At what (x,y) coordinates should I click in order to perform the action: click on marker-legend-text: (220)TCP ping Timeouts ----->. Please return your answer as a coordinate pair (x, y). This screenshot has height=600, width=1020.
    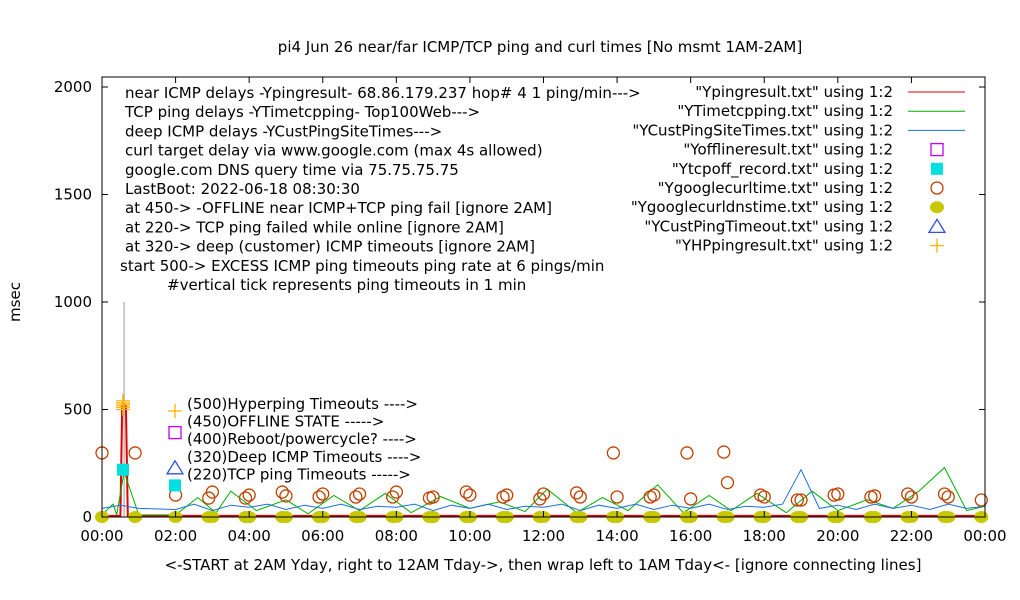
    Looking at the image, I should click on (299, 474).